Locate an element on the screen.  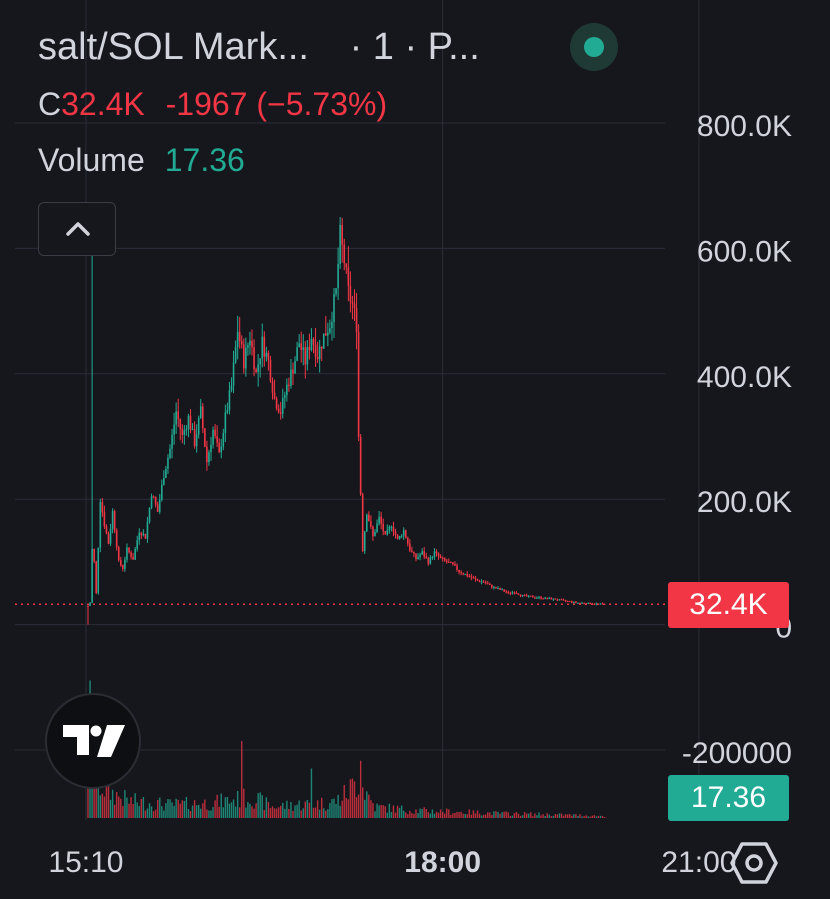
y-tick-label: -200000 is located at coordinates (737, 753).